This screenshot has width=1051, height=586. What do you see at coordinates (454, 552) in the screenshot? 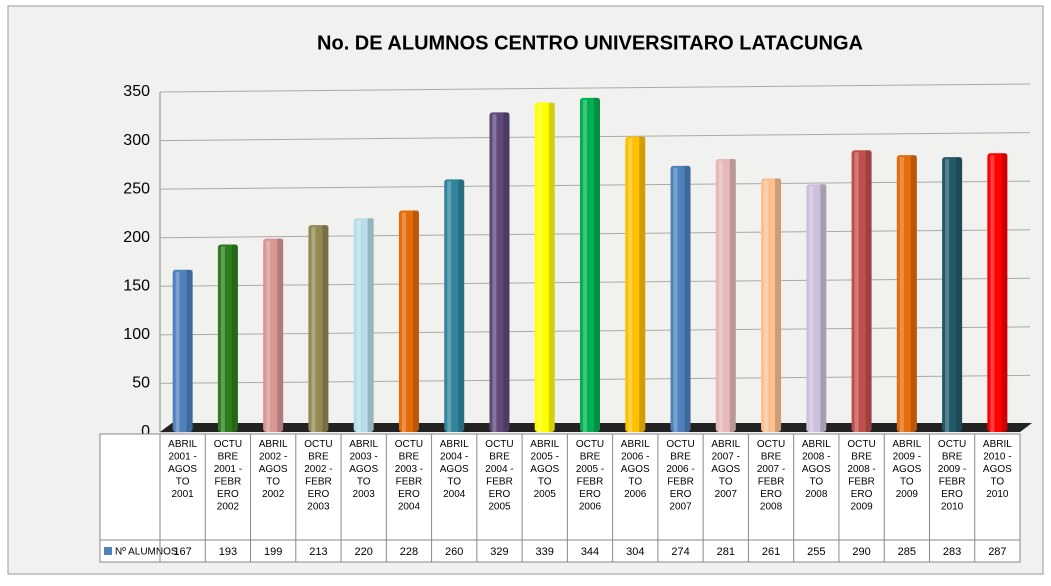
I see `table-value: 260` at bounding box center [454, 552].